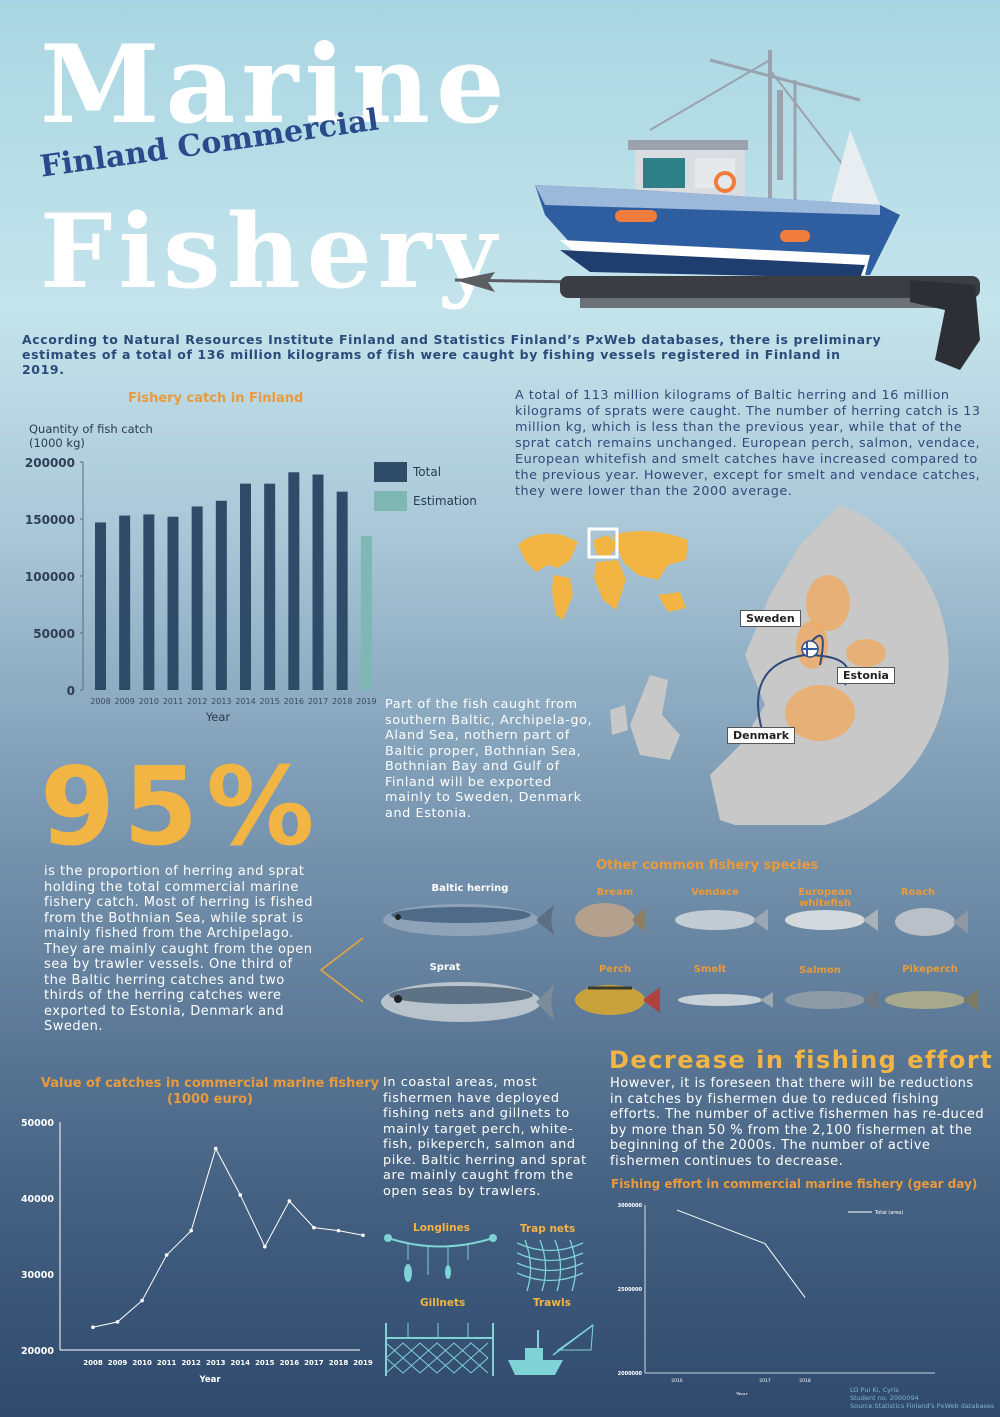  I want to click on title-marine: Marine, so click(275, 85).